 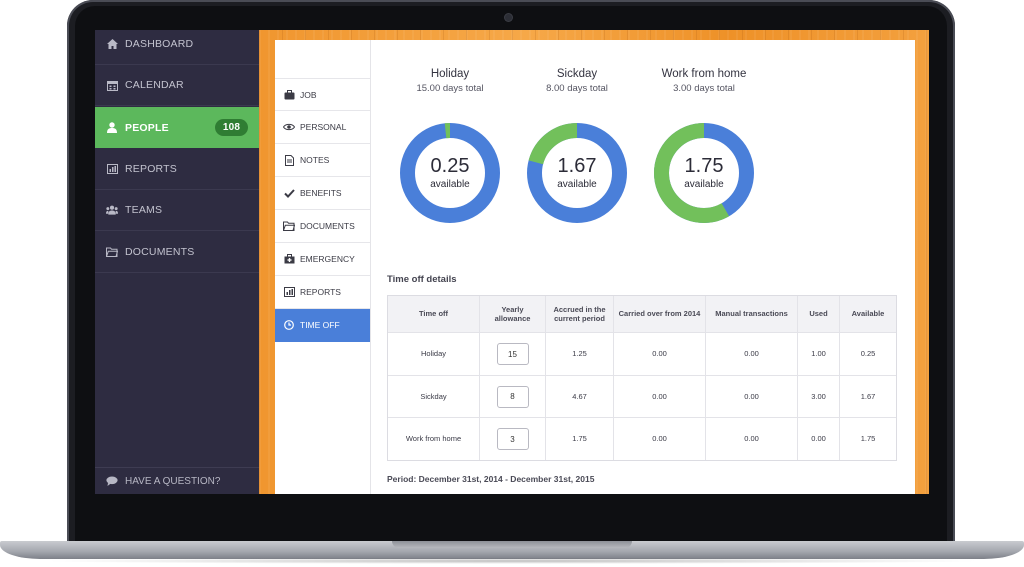 I want to click on sidebar-item-dashboard: DASHBOARD, so click(x=177, y=47).